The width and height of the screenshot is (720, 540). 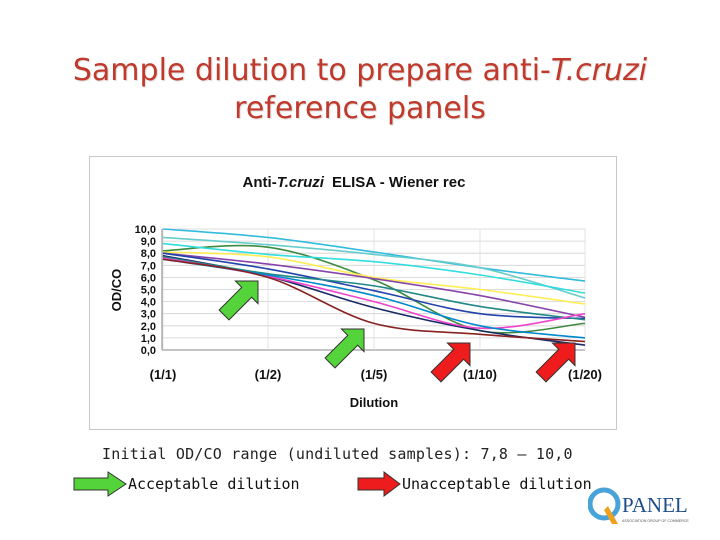 What do you see at coordinates (585, 374) in the screenshot?
I see `x-tick-label: (1/20)` at bounding box center [585, 374].